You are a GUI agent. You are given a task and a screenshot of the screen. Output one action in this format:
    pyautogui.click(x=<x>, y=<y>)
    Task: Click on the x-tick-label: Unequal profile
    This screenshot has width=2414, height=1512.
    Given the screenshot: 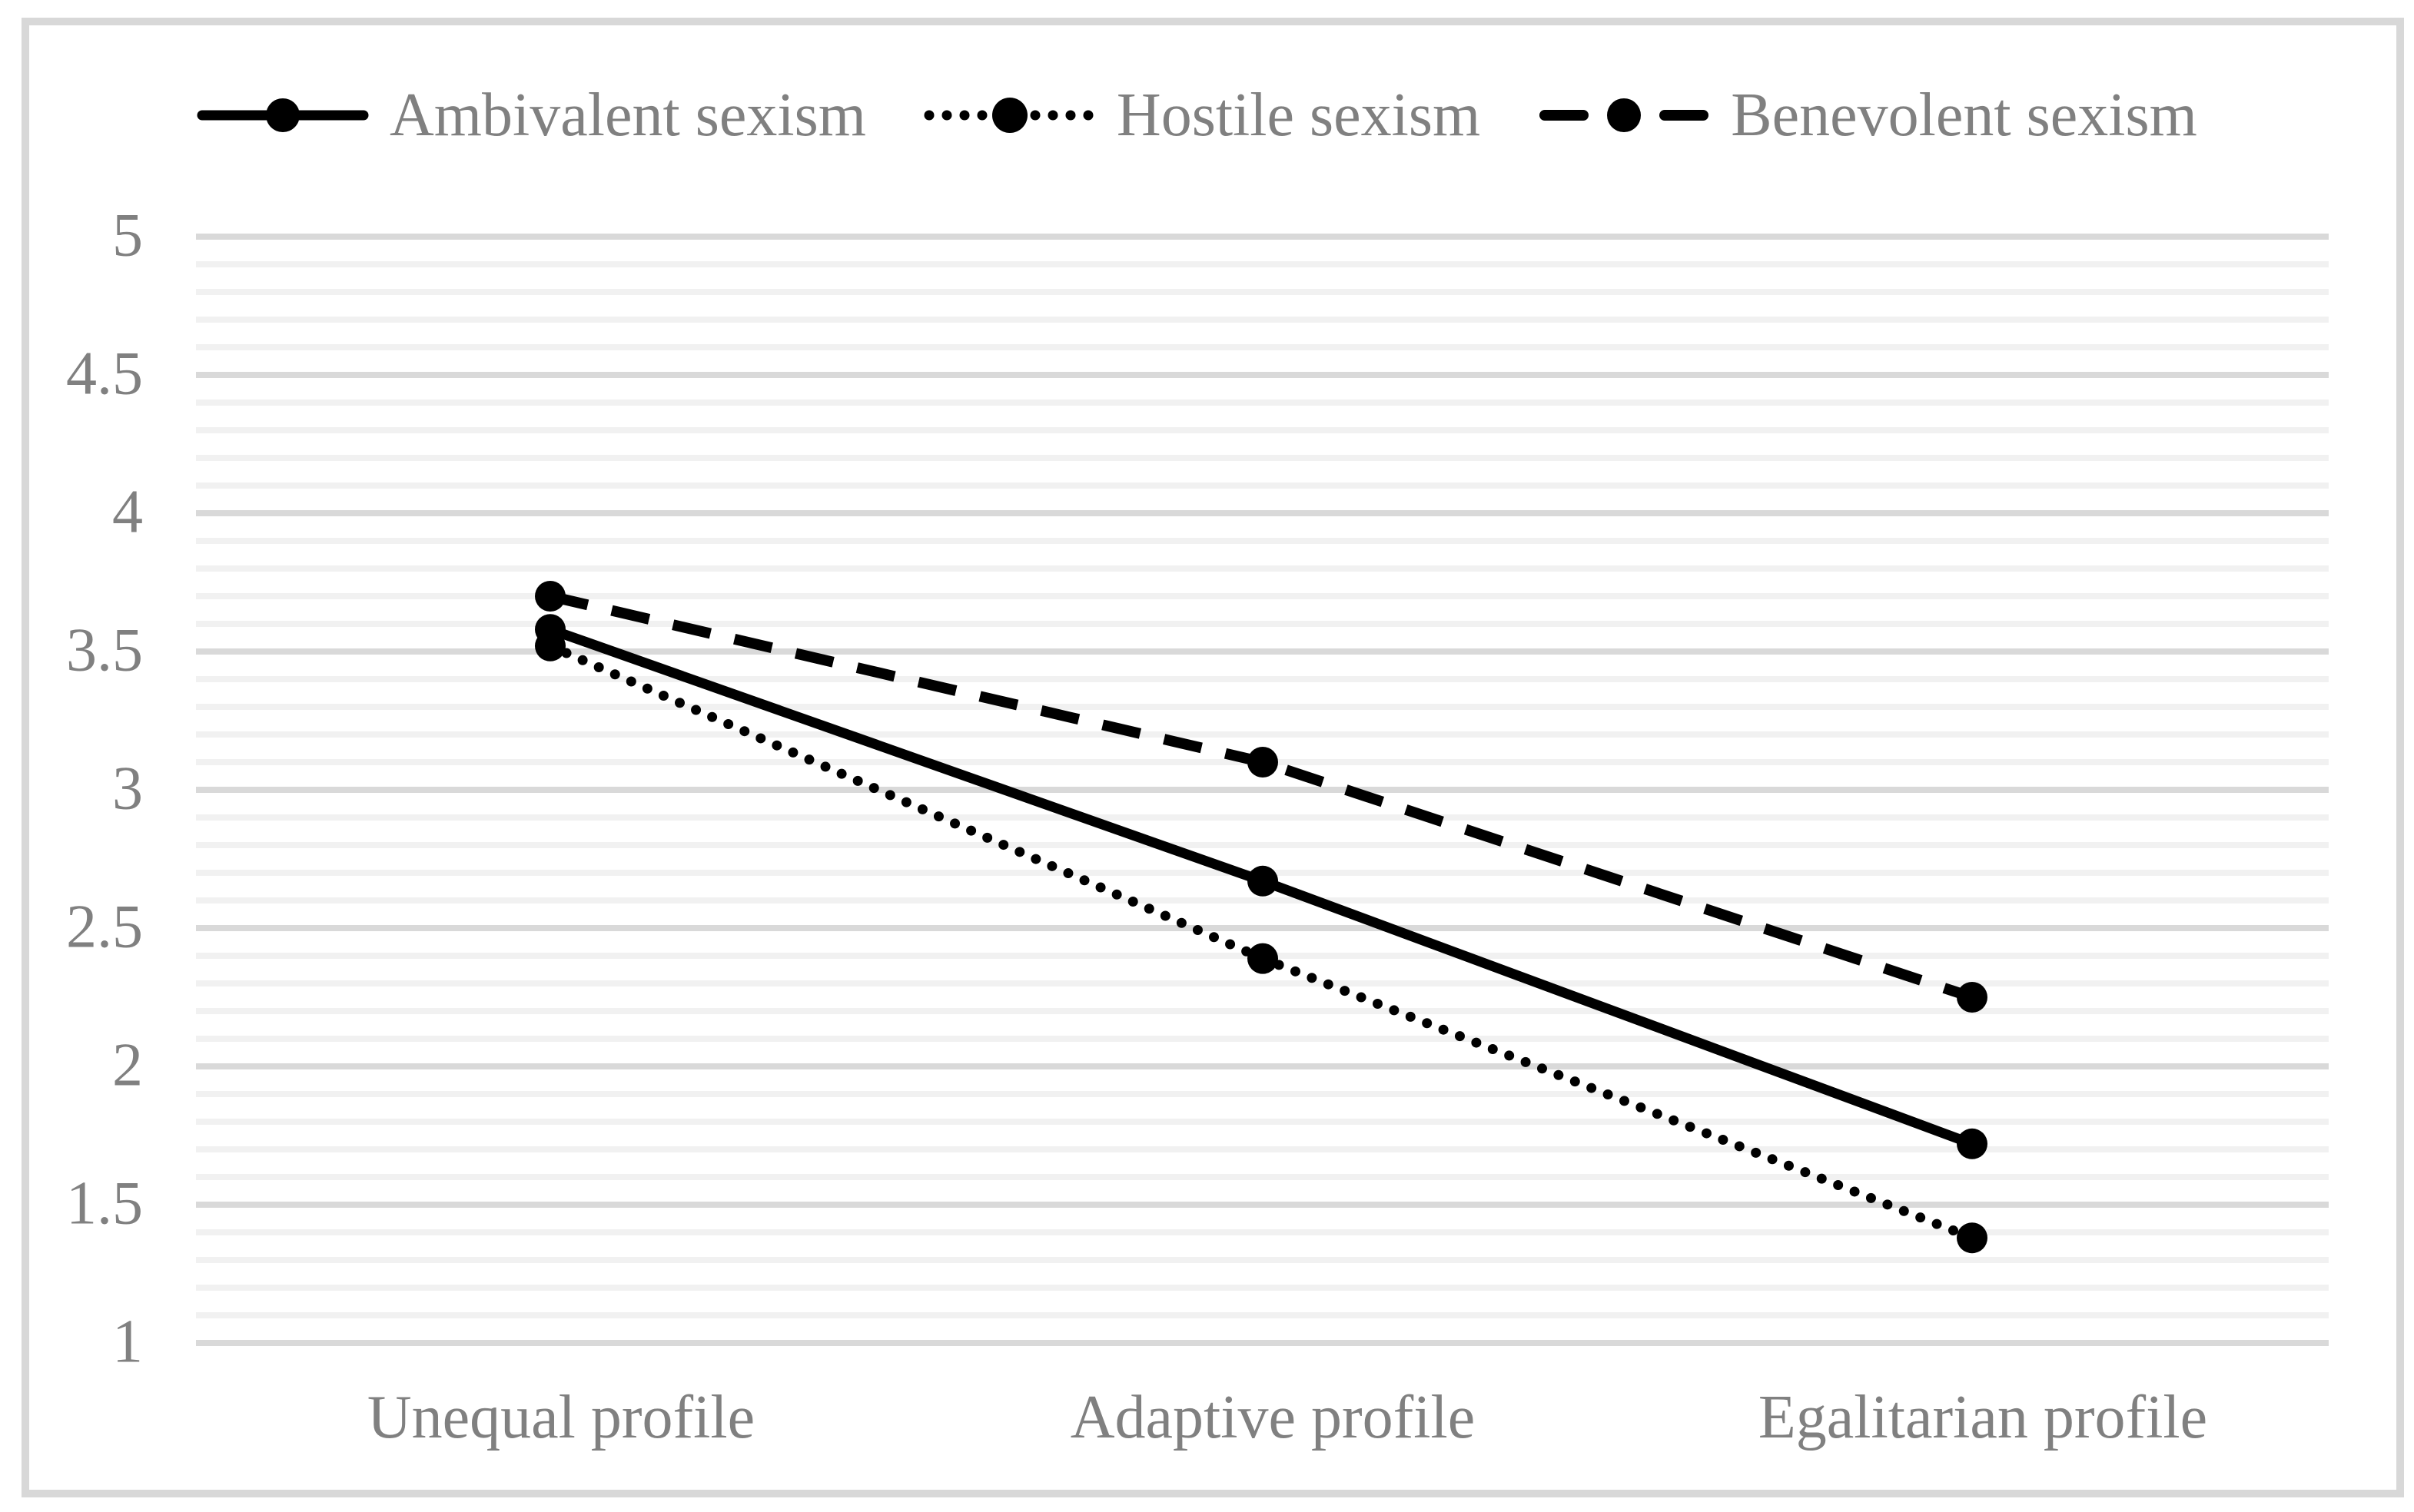 What is the action you would take?
    pyautogui.click(x=561, y=1417)
    